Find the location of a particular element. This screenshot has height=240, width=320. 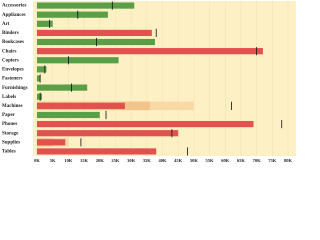

category-label: Bookcases is located at coordinates (13, 42).